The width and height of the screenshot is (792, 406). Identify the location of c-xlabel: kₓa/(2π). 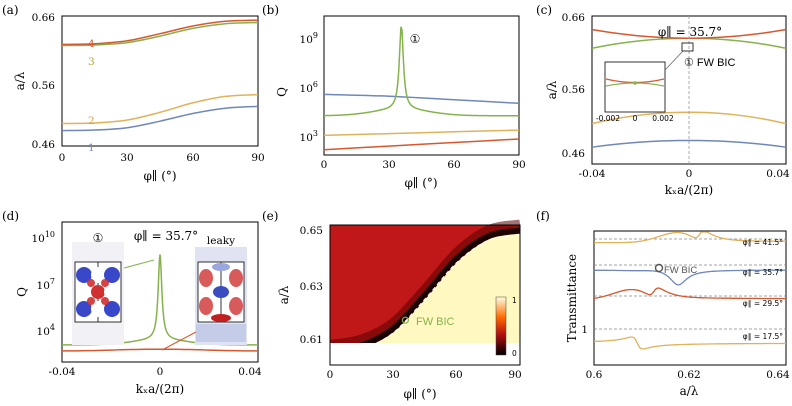
(689, 190).